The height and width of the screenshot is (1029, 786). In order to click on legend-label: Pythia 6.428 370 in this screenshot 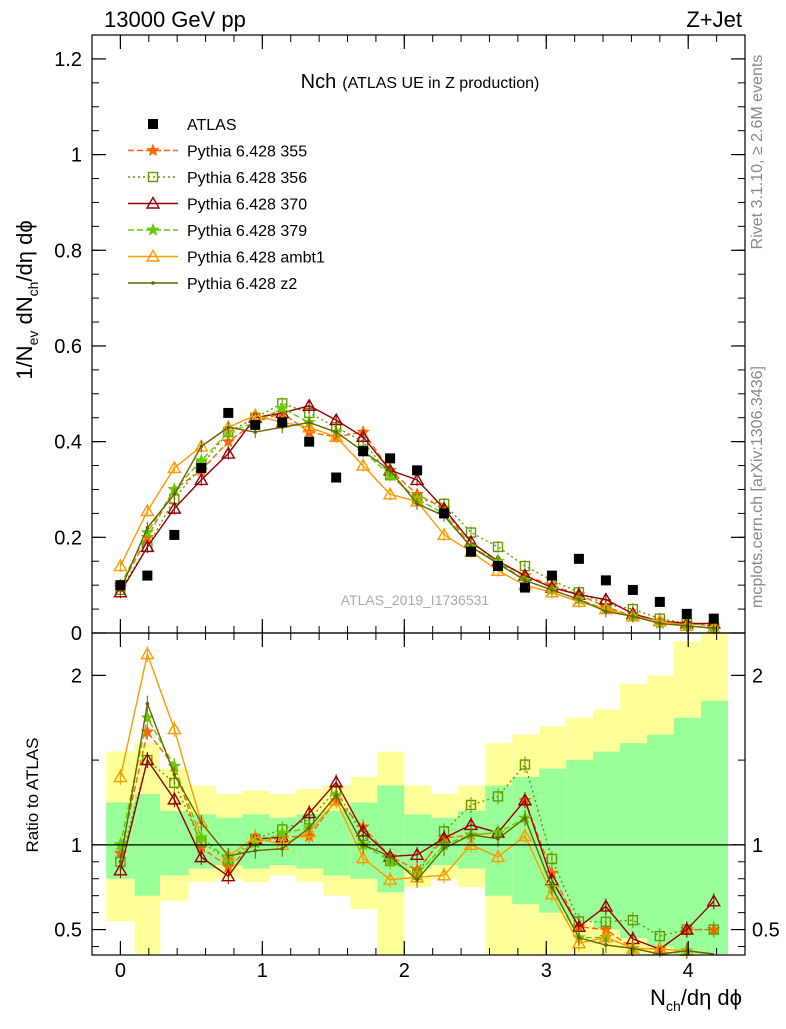, I will do `click(247, 205)`.